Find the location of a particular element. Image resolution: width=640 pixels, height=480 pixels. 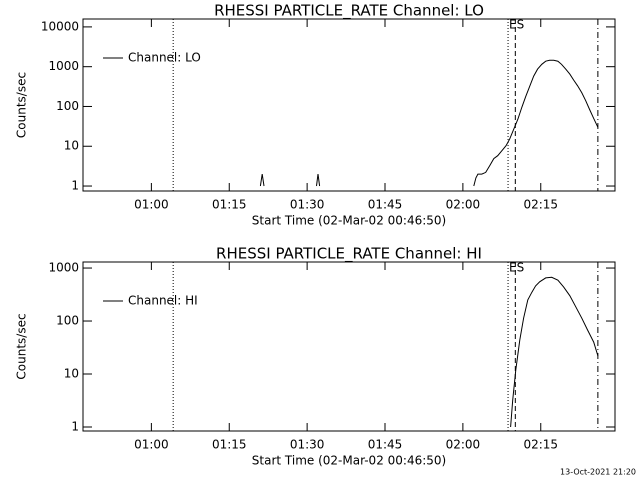

chart-title: RHESSI PARTICLE_RATE Channel: HI is located at coordinates (349, 254).